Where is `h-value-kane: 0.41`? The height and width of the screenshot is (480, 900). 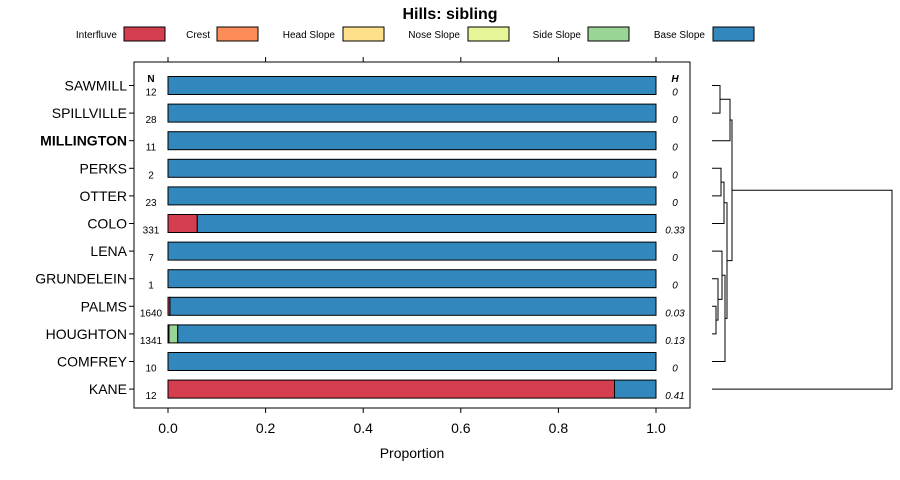 h-value-kane: 0.41 is located at coordinates (674, 396).